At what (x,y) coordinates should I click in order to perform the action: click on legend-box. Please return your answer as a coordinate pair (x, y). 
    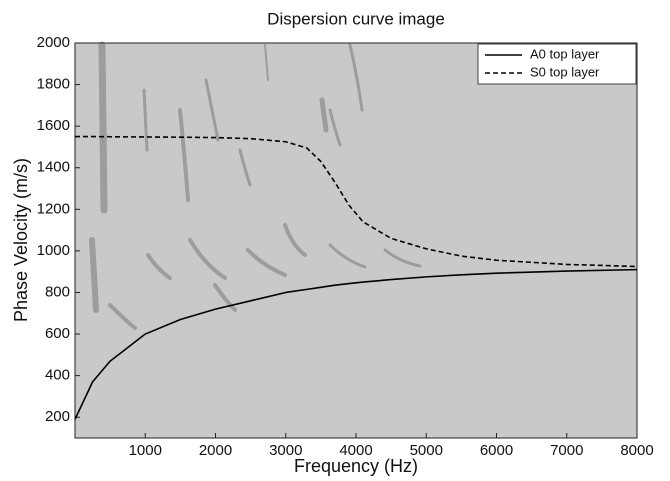
    Looking at the image, I should click on (557, 64).